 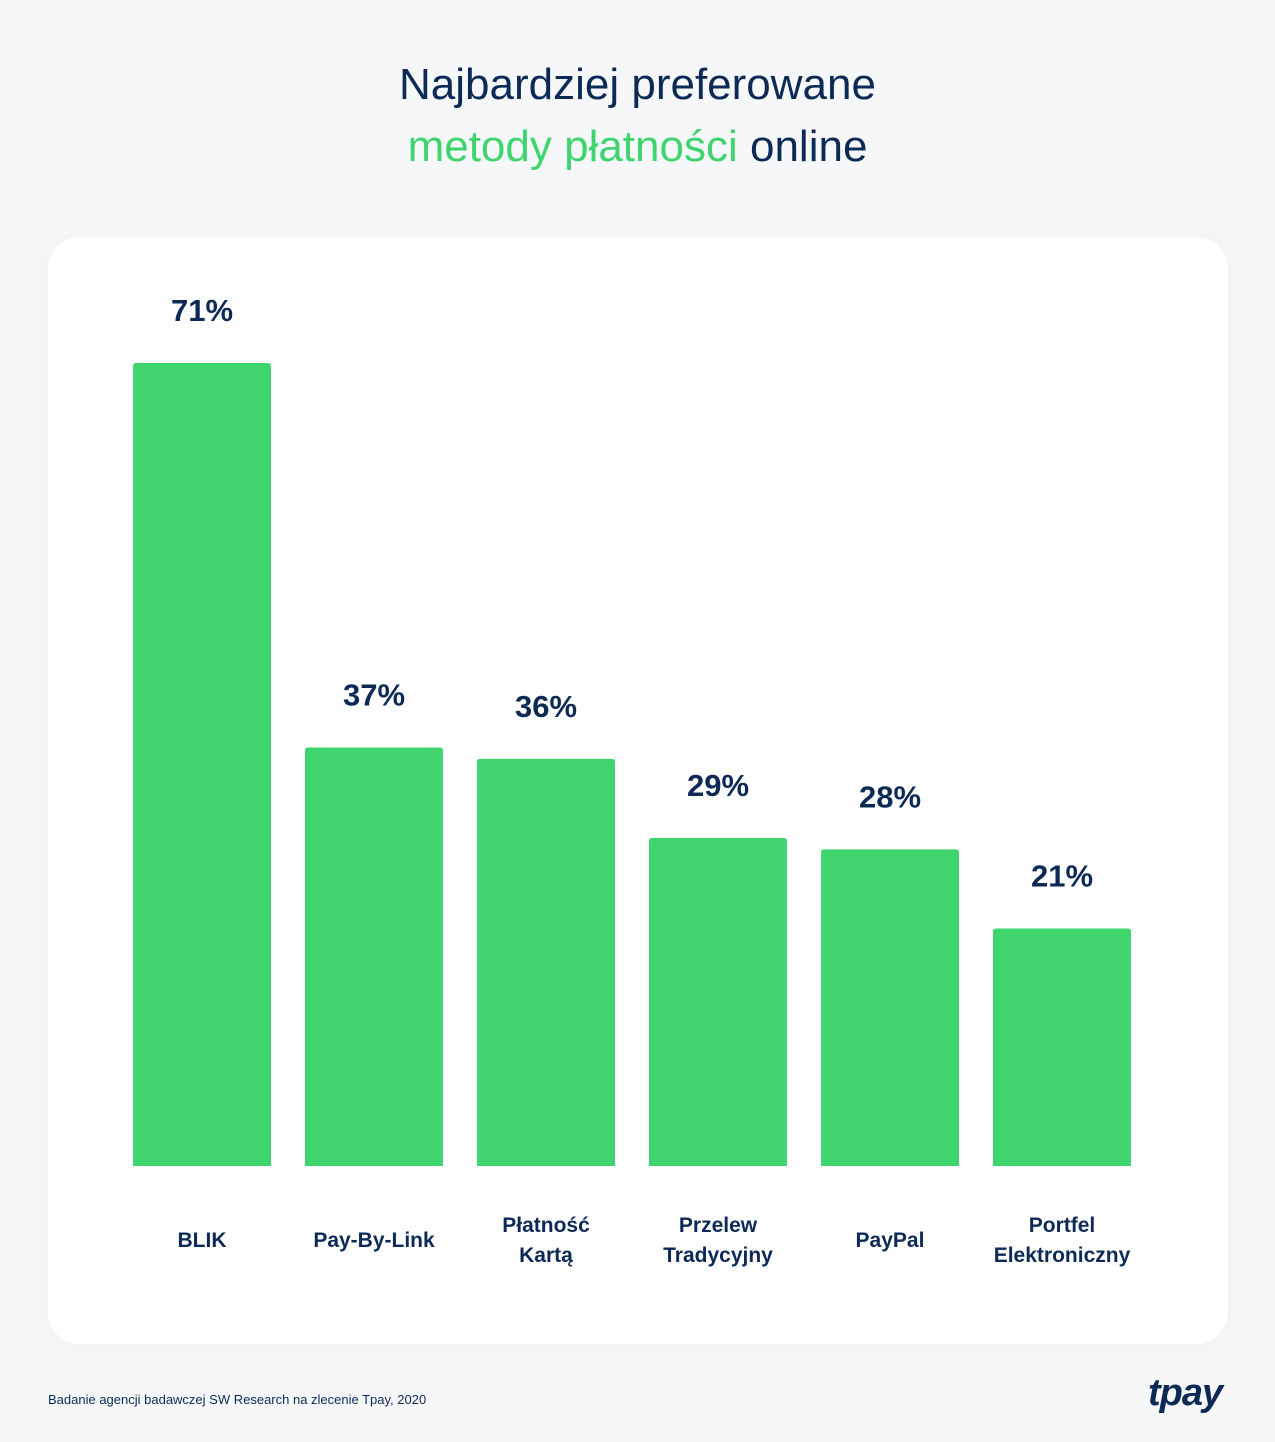 I want to click on category-label: Przelew, so click(x=718, y=1225).